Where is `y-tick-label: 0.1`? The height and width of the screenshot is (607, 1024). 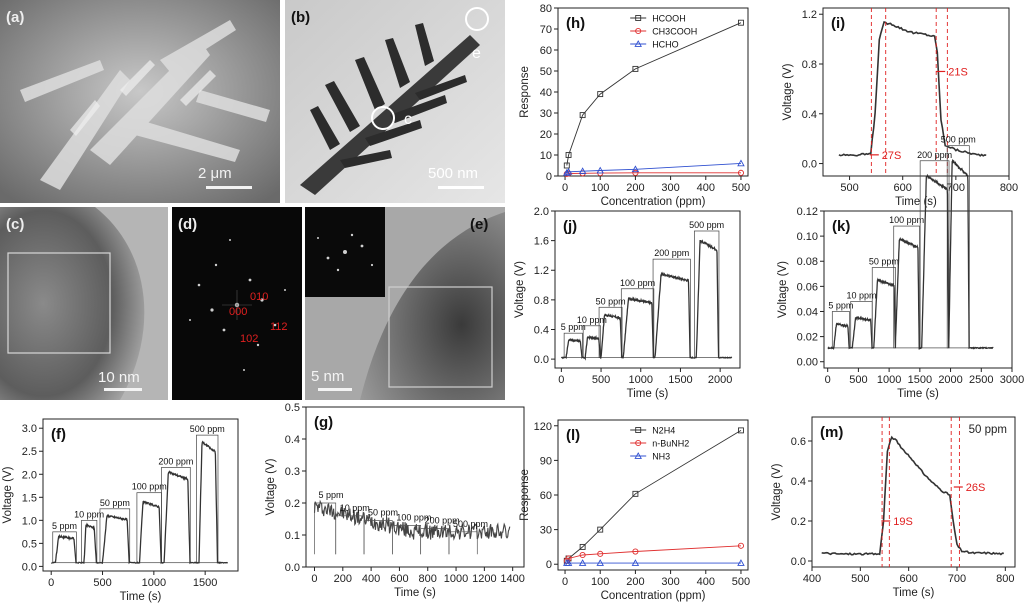 y-tick-label: 0.1 is located at coordinates (292, 536).